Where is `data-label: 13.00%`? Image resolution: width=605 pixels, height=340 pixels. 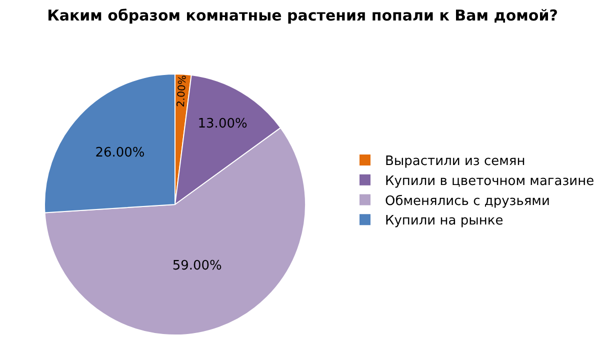 data-label: 13.00% is located at coordinates (223, 124).